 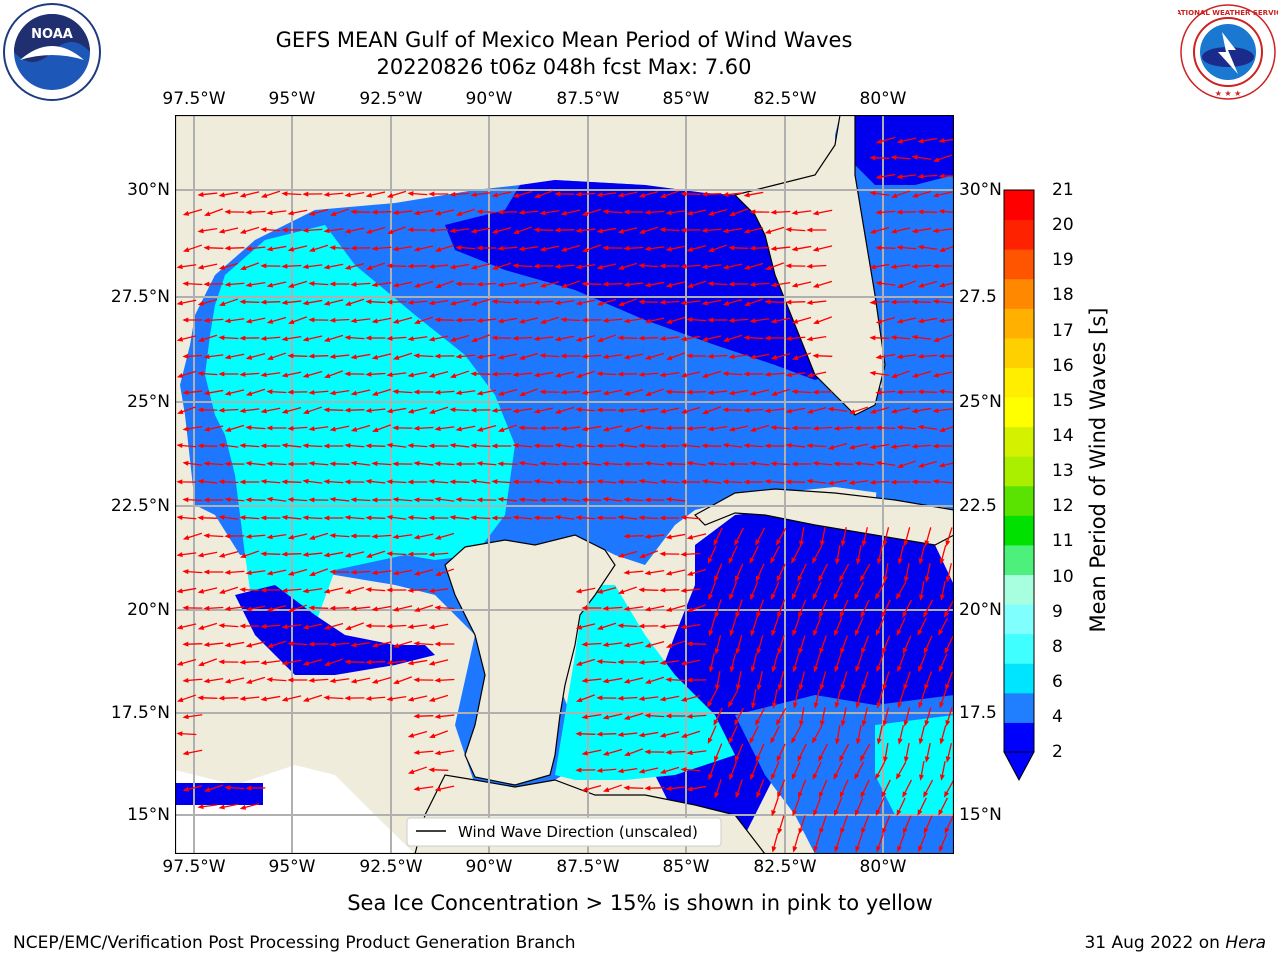 What do you see at coordinates (292, 867) in the screenshot?
I see `lon-tick-bottom: 95°W` at bounding box center [292, 867].